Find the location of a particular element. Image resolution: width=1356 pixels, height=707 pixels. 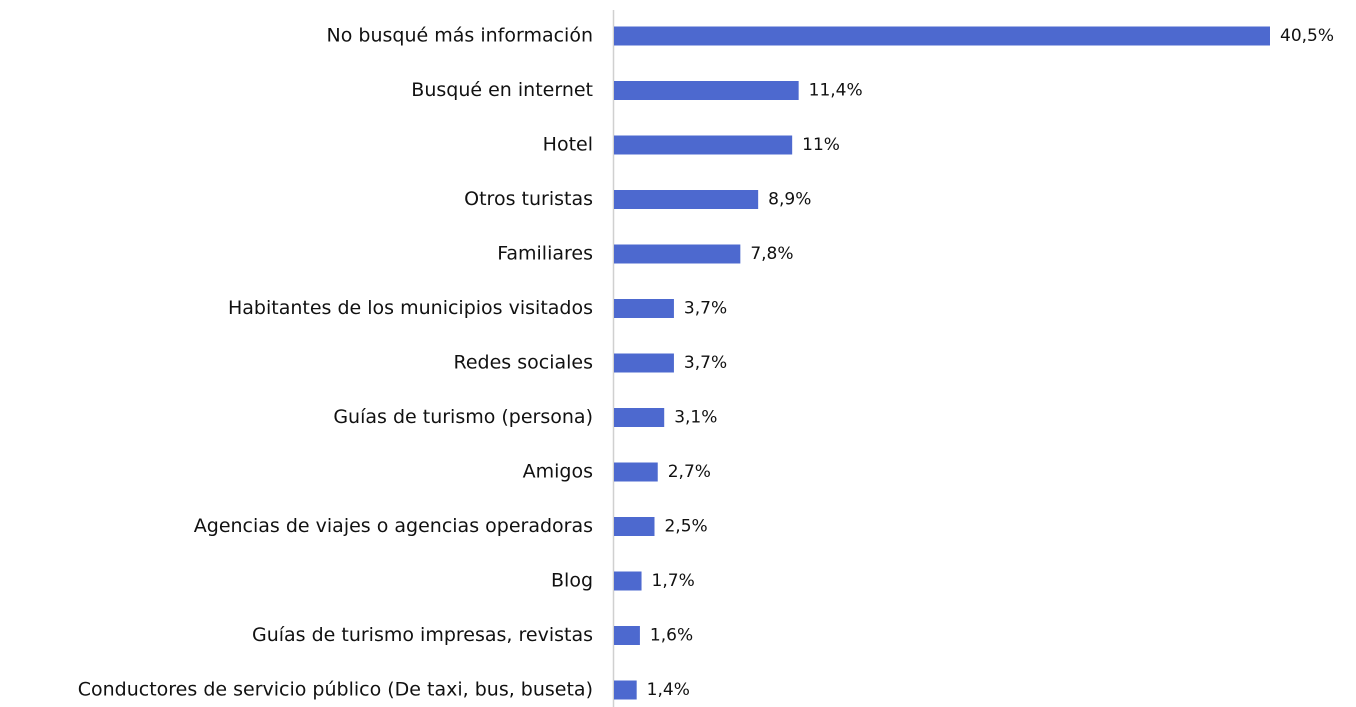

category-label: Guías de turismo (persona) is located at coordinates (463, 417).